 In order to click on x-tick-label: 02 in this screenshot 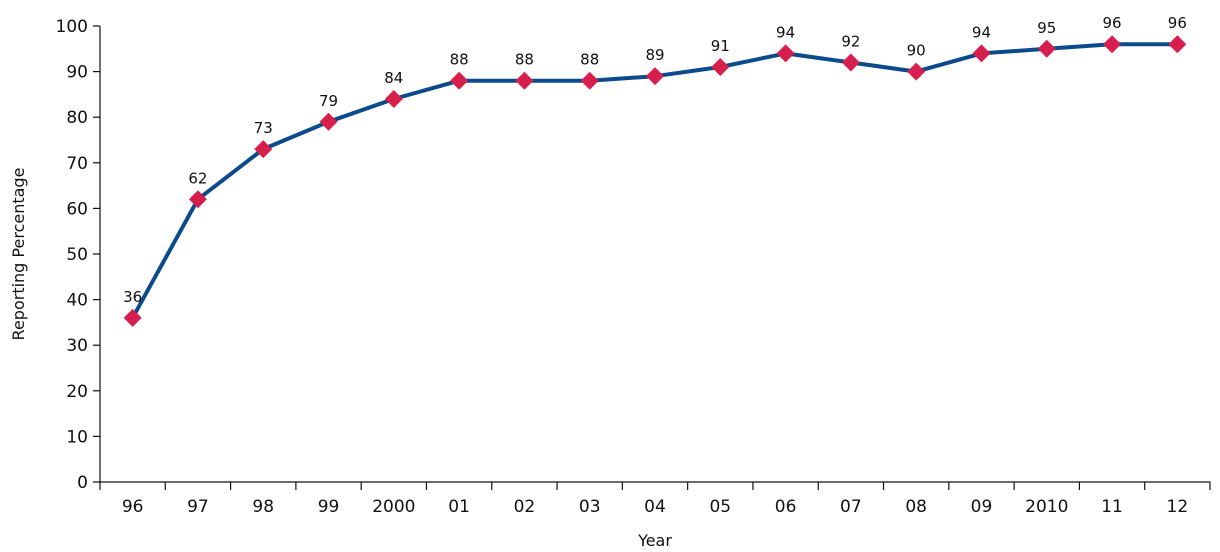, I will do `click(525, 507)`.